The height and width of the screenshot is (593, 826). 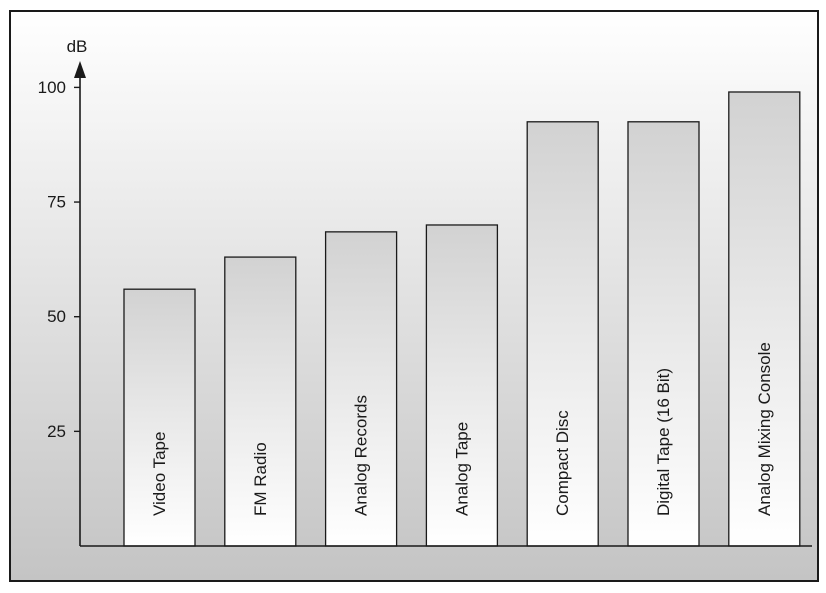 I want to click on bar-label-2: Analog Records, so click(x=361, y=455).